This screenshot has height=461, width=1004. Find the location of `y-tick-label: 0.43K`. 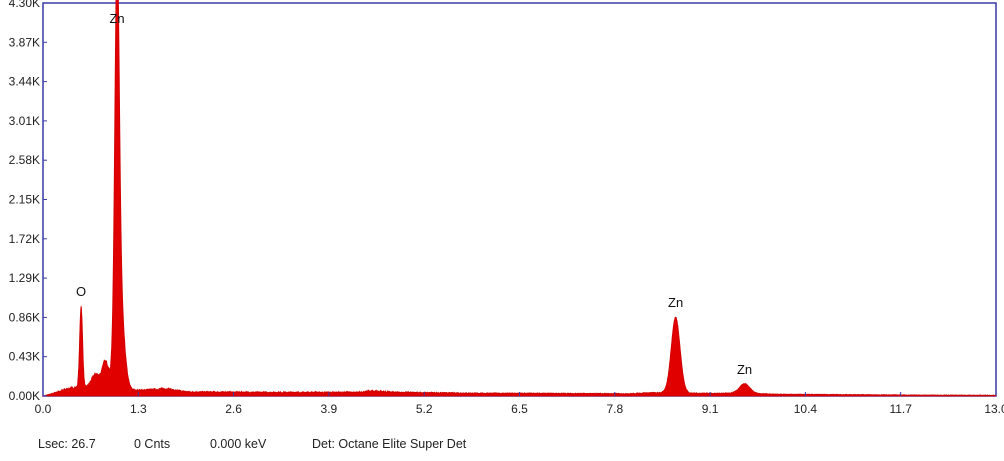

y-tick-label: 0.43K is located at coordinates (24, 357).